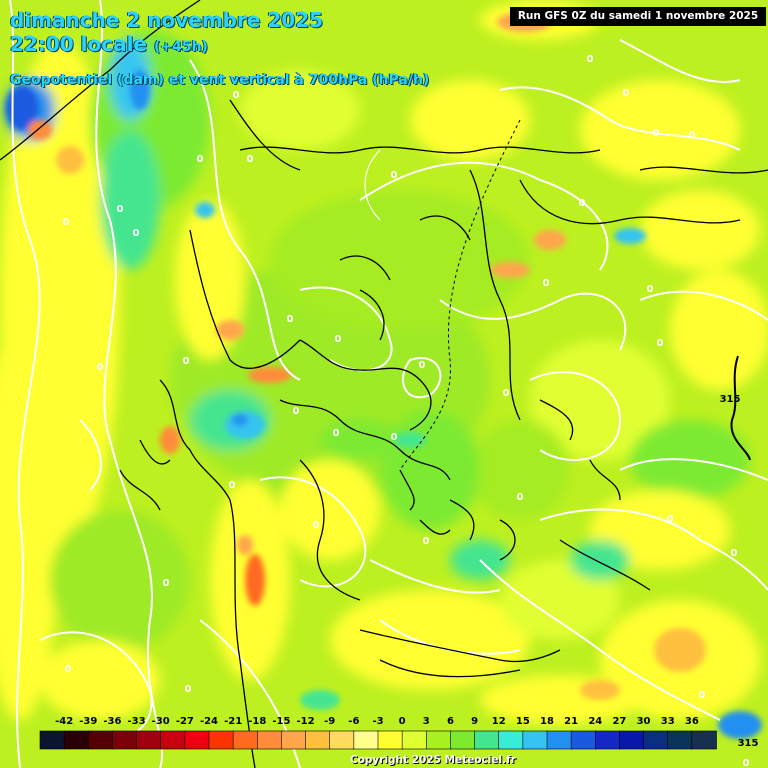 The width and height of the screenshot is (768, 768). What do you see at coordinates (329, 721) in the screenshot?
I see `colorbar-tick-label: -9` at bounding box center [329, 721].